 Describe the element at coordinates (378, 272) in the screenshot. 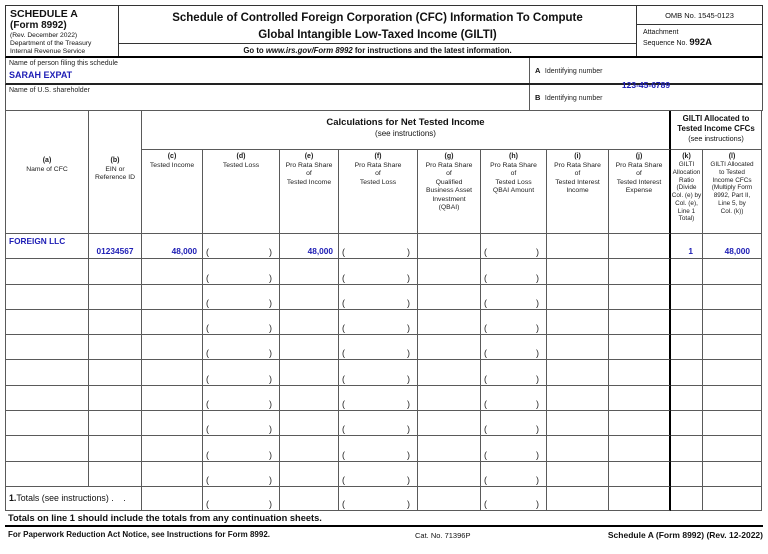

I see `cell-row2-col-f: ()` at that location.